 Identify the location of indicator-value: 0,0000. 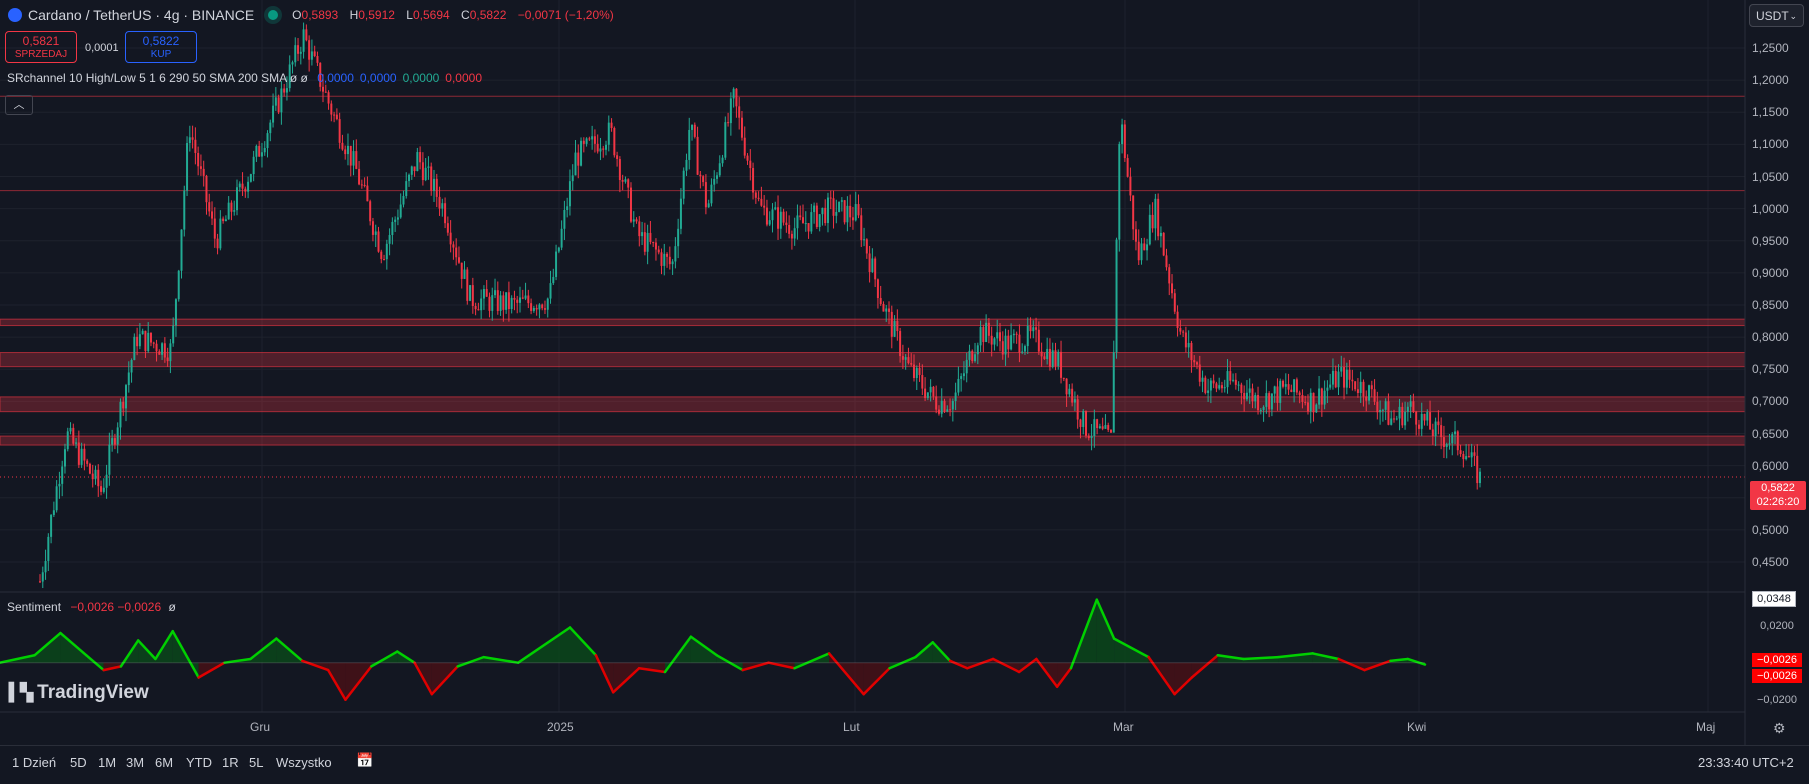
(378, 78).